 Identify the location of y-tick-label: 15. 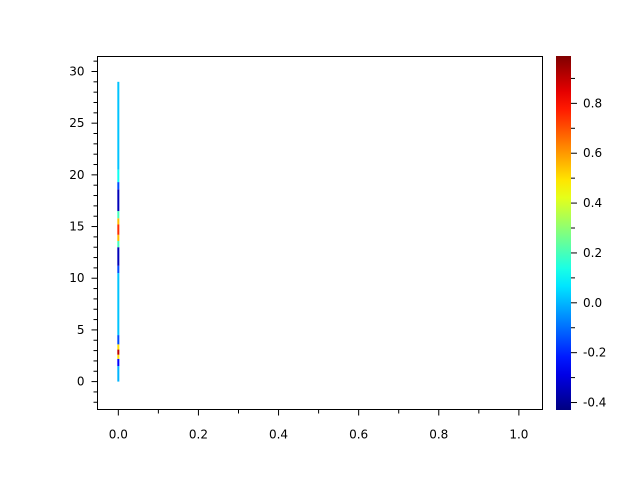
(76, 227).